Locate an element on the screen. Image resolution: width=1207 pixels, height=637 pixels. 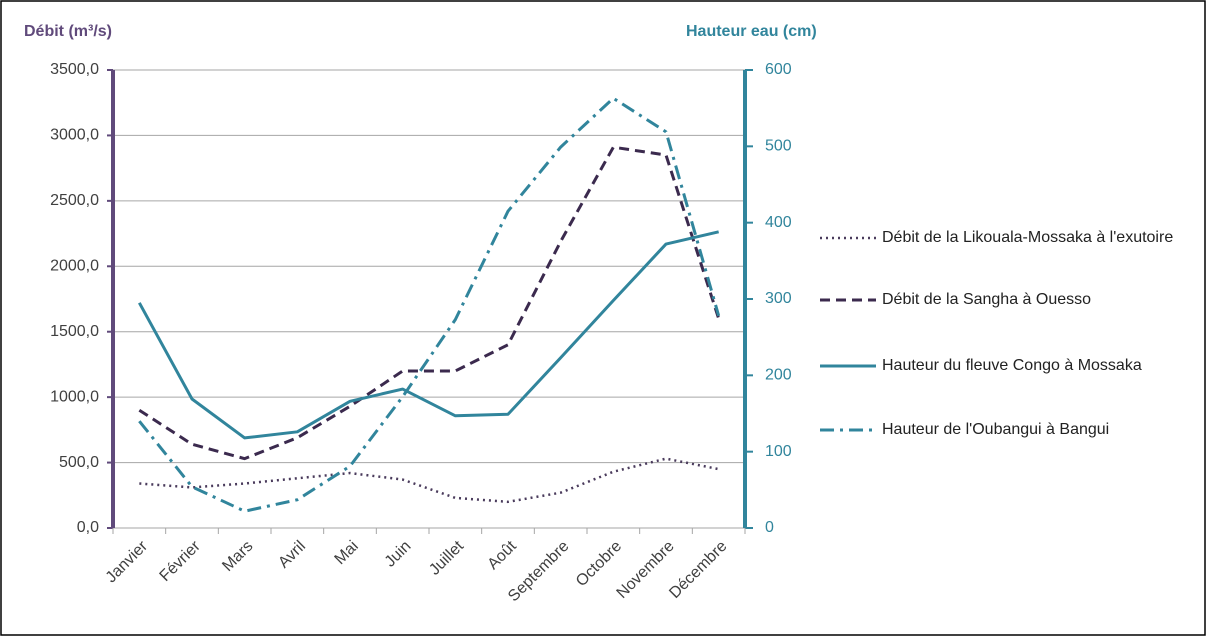
x-tick-label: Janvier is located at coordinates (127, 561).